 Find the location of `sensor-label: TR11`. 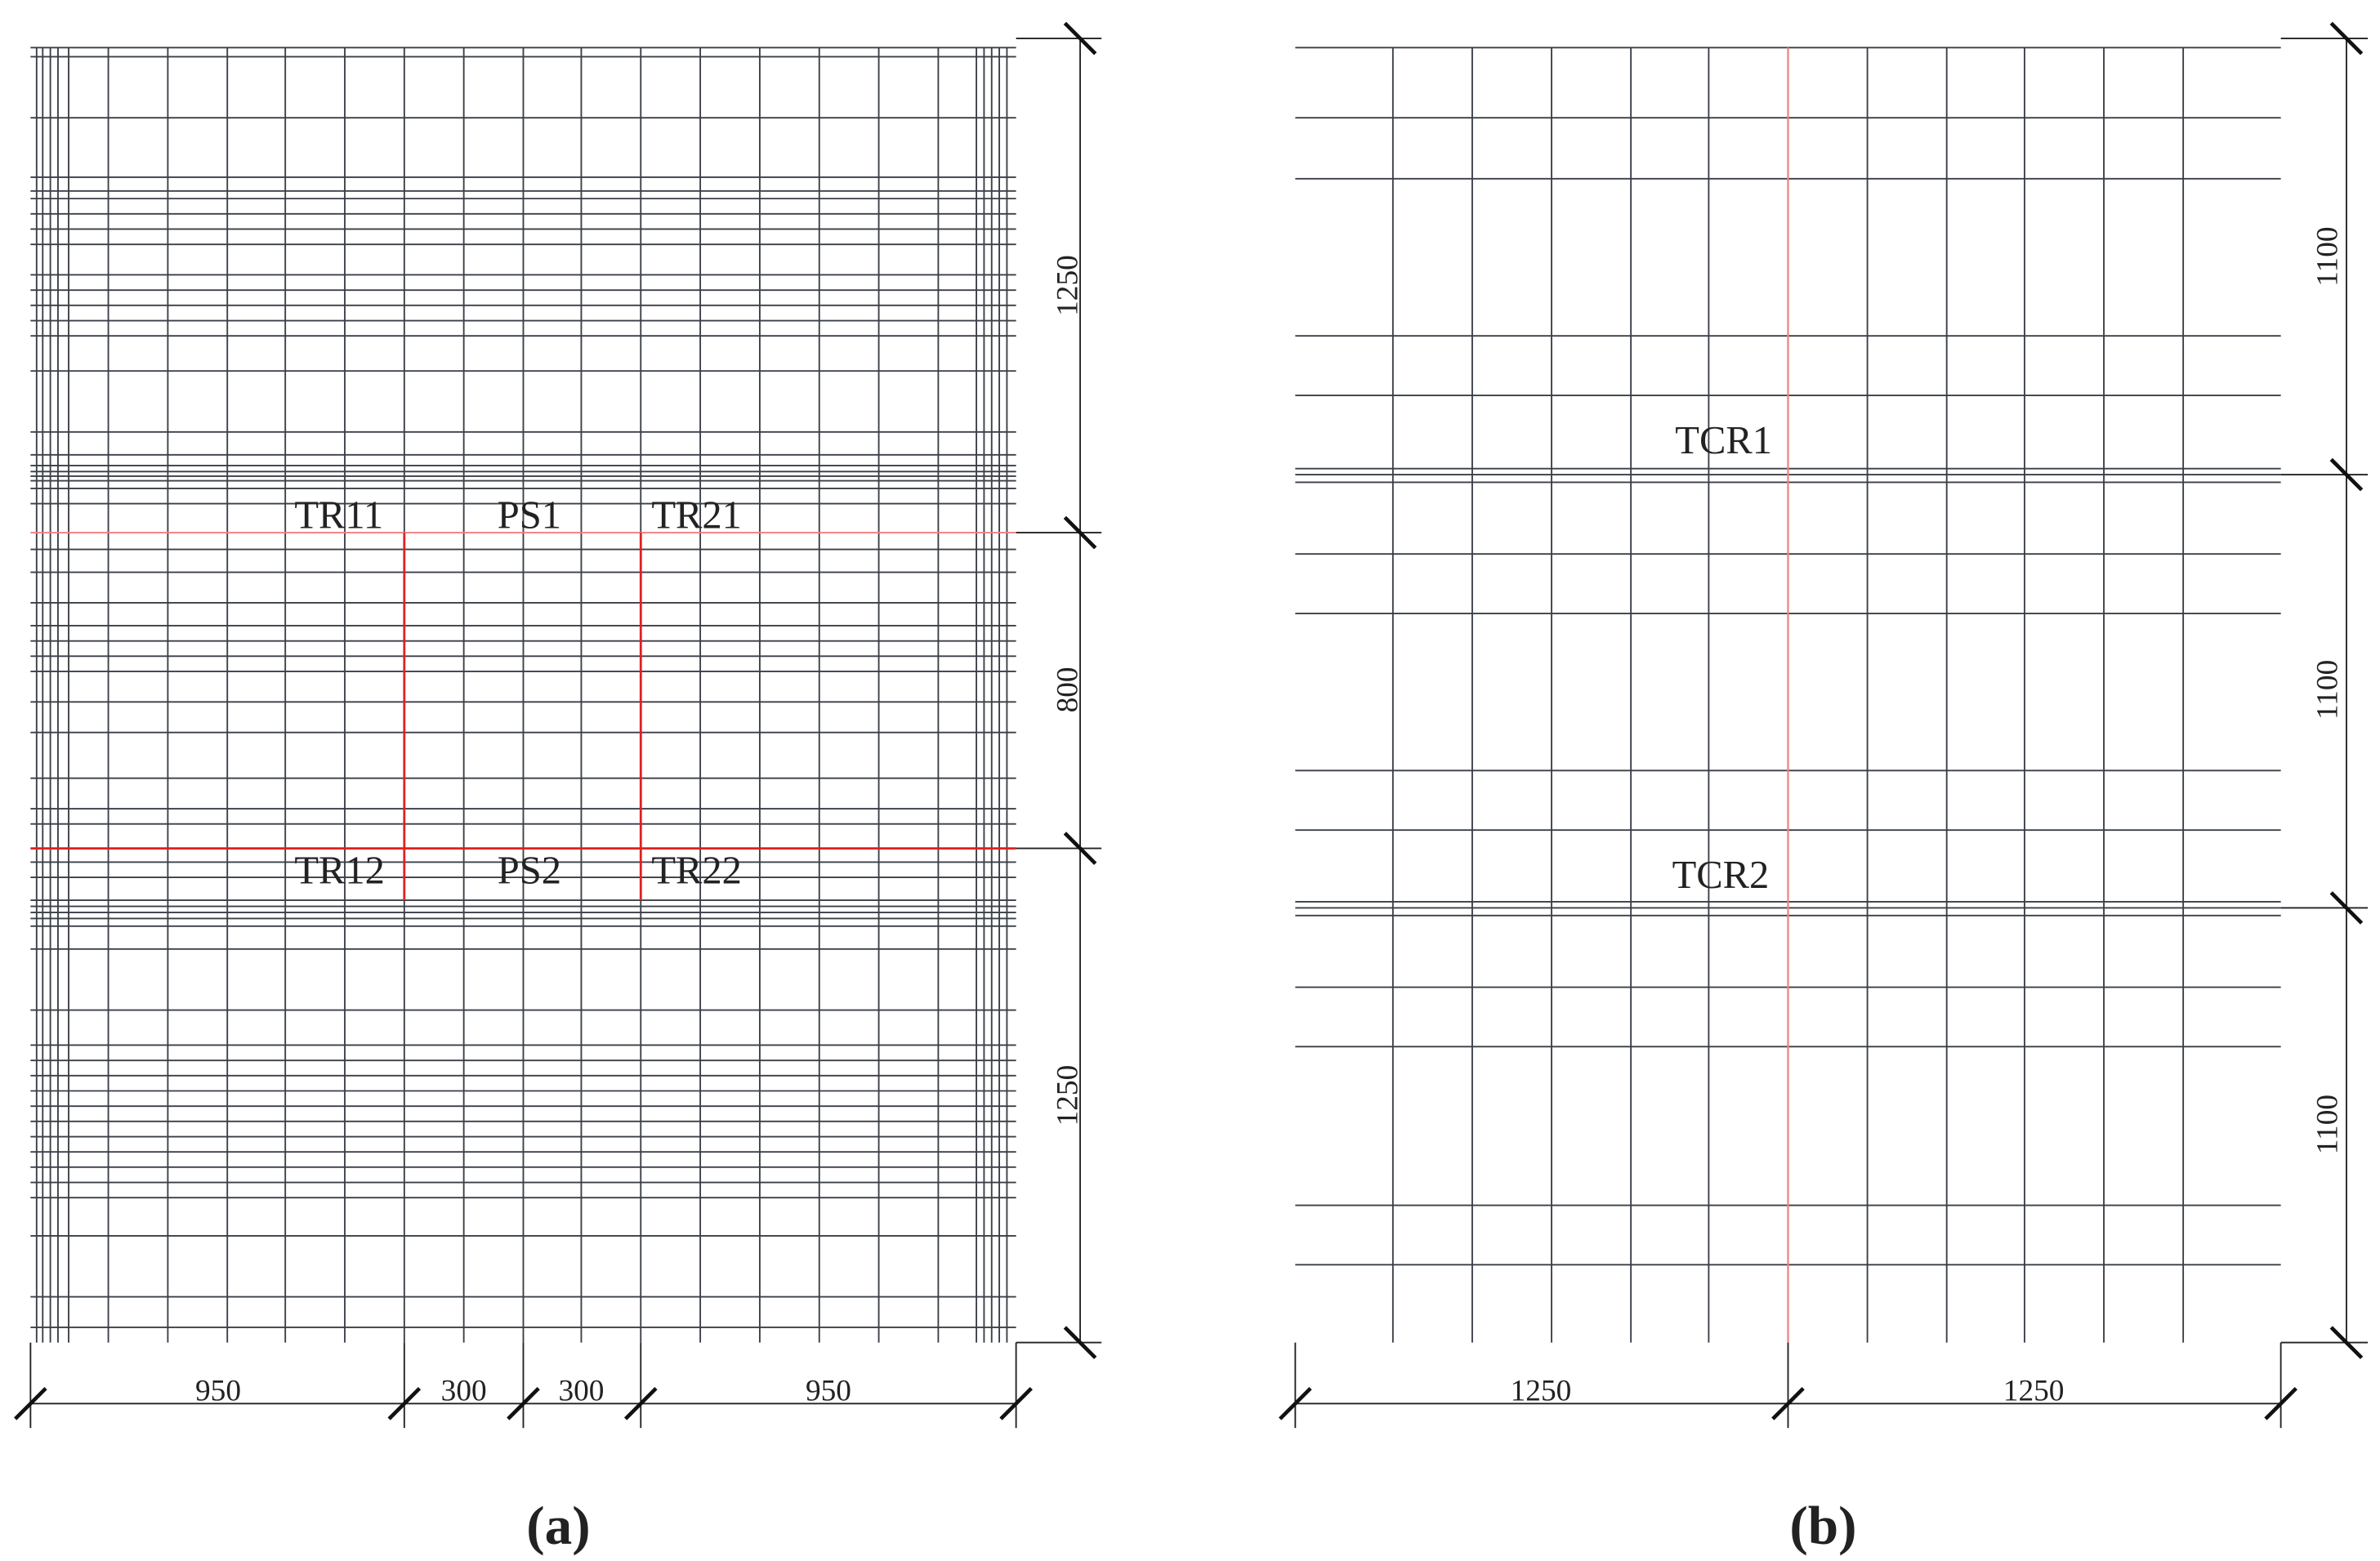

sensor-label: TR11 is located at coordinates (339, 515).